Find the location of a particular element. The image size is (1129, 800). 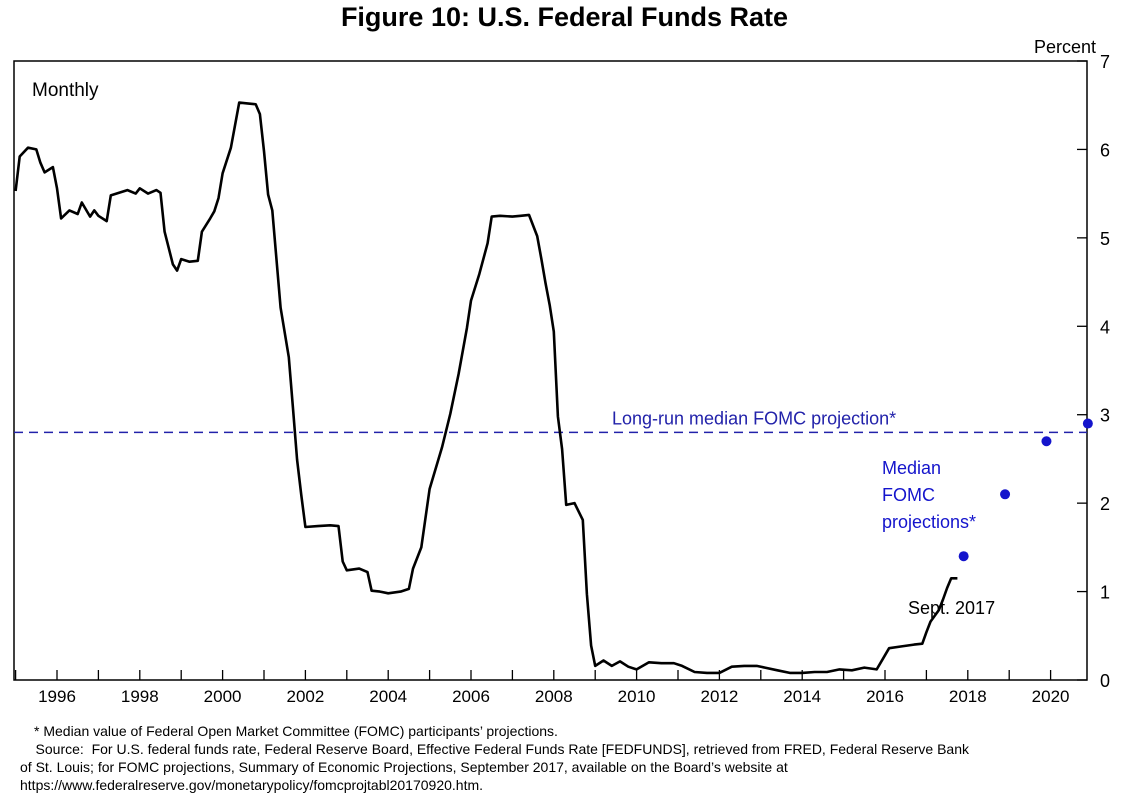

x-tick-label: 2020 is located at coordinates (1051, 696).